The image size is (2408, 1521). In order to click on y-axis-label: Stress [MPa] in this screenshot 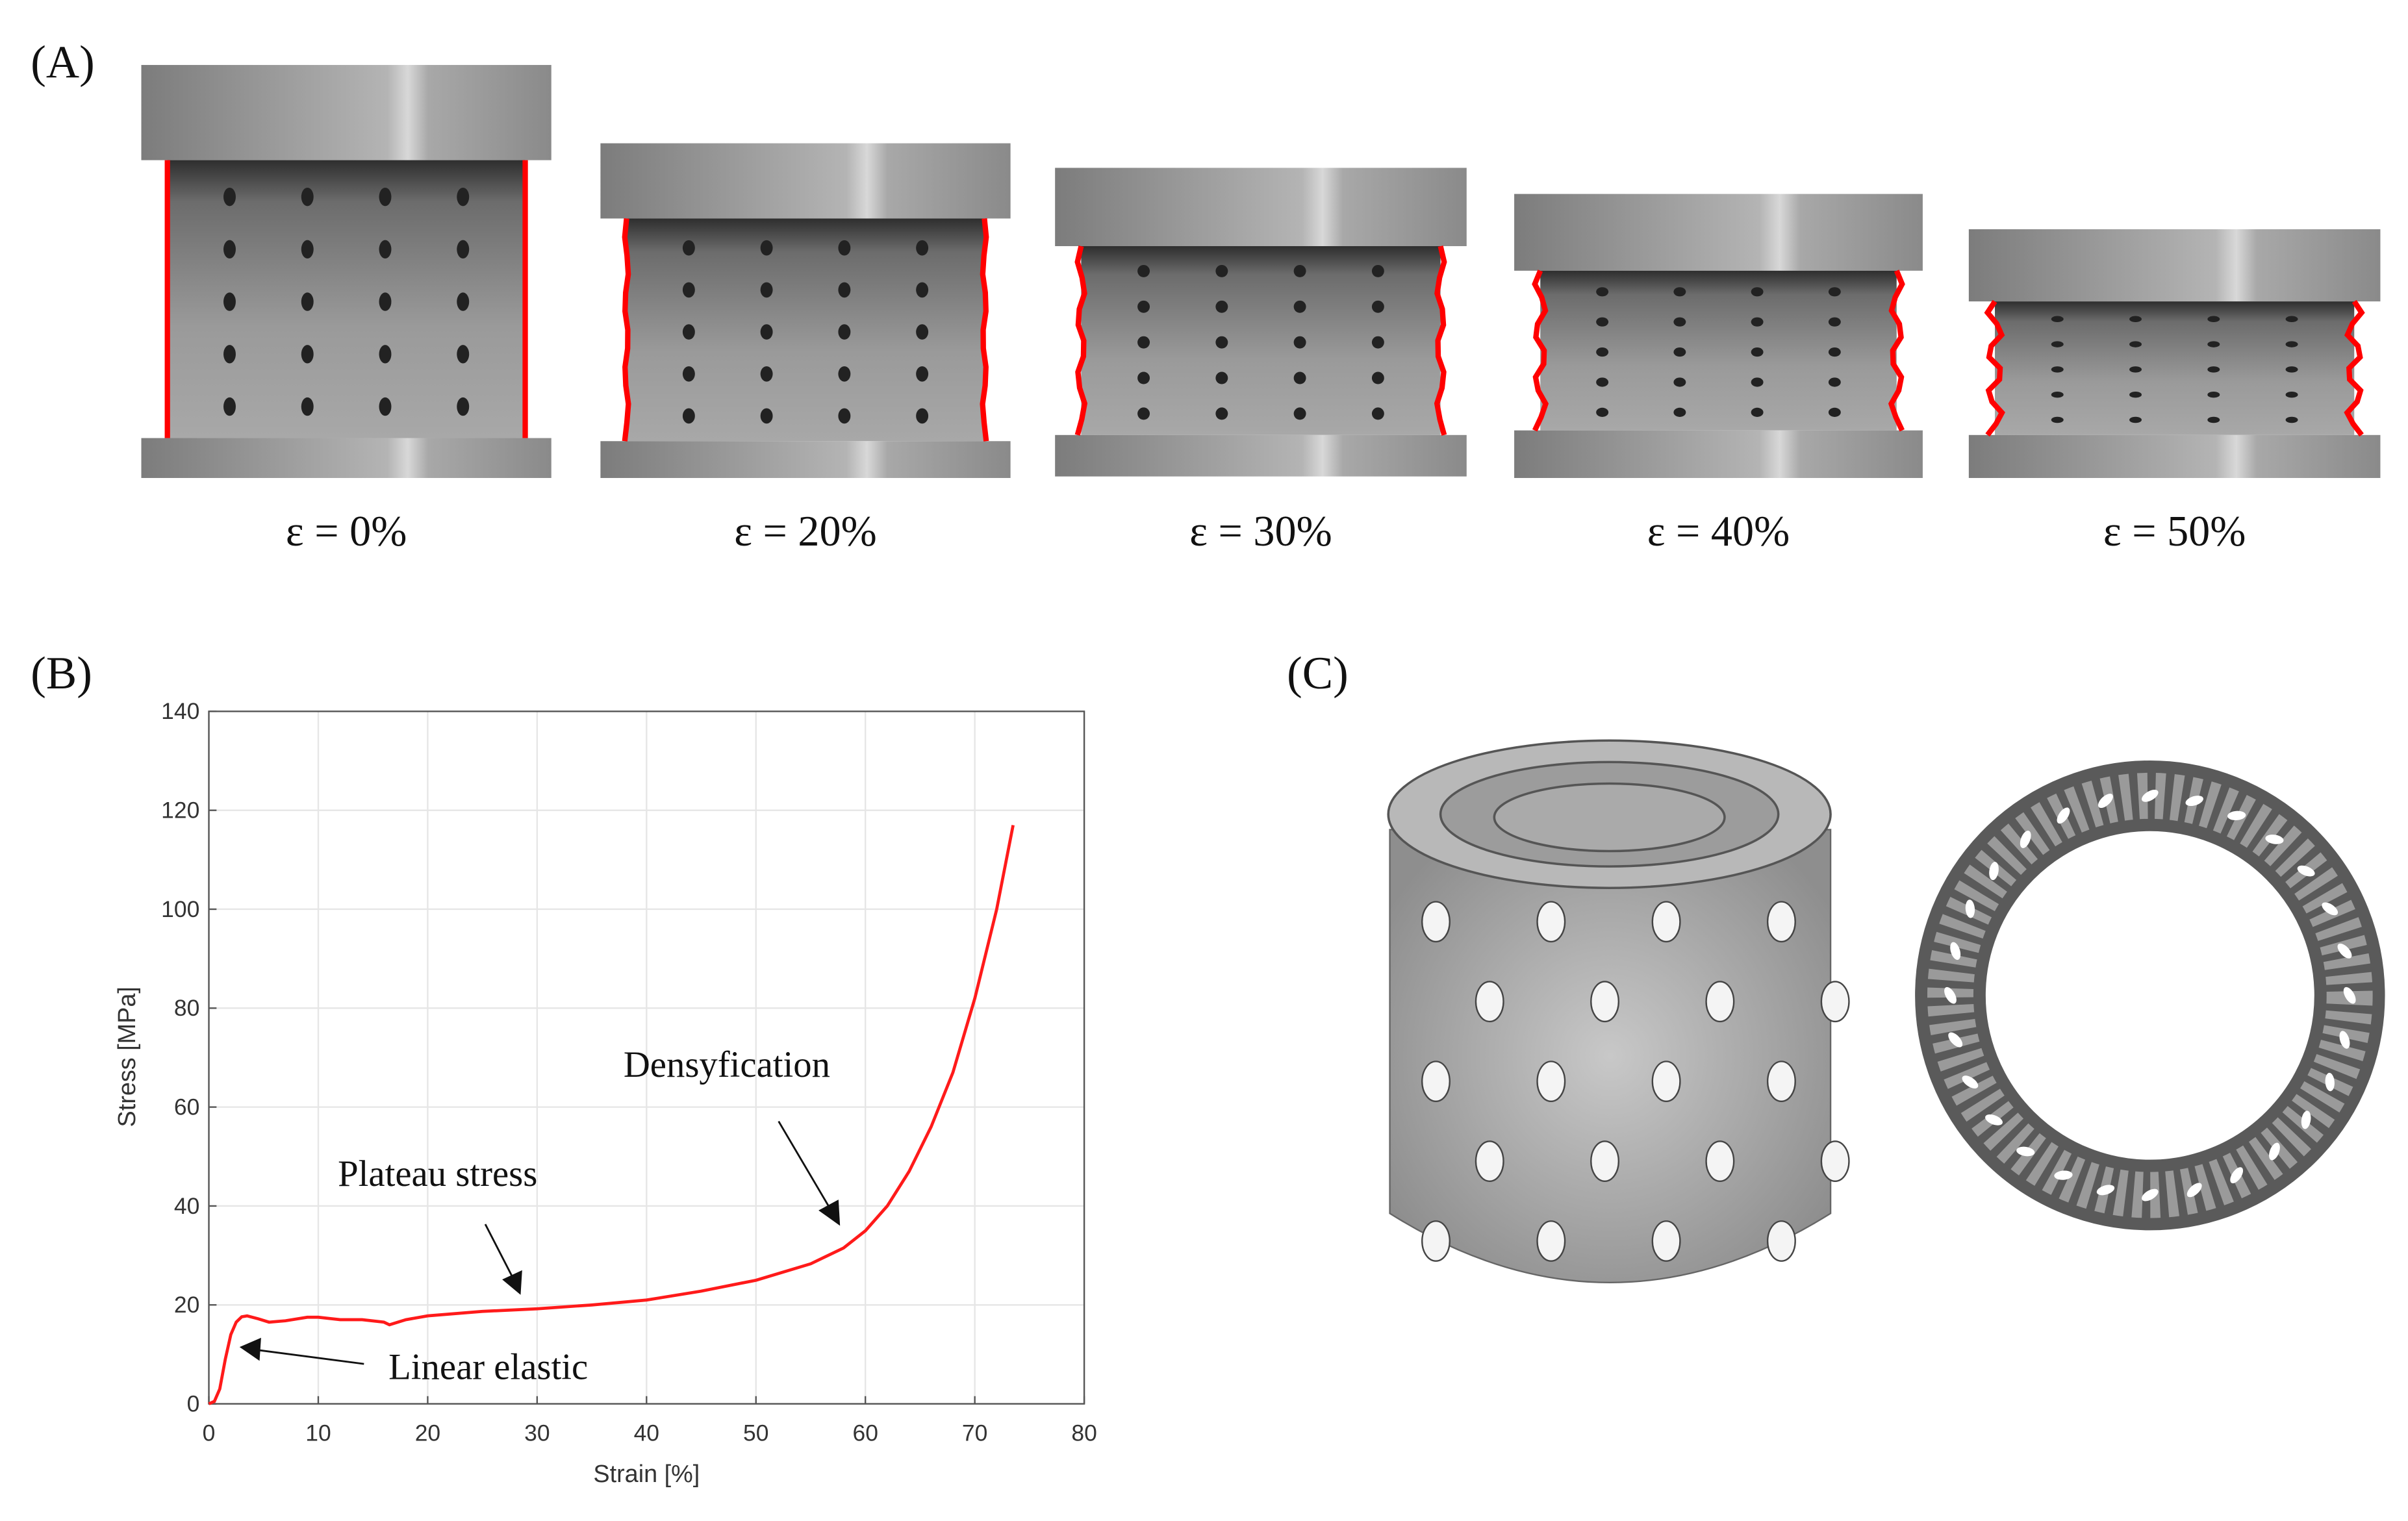, I will do `click(127, 1057)`.